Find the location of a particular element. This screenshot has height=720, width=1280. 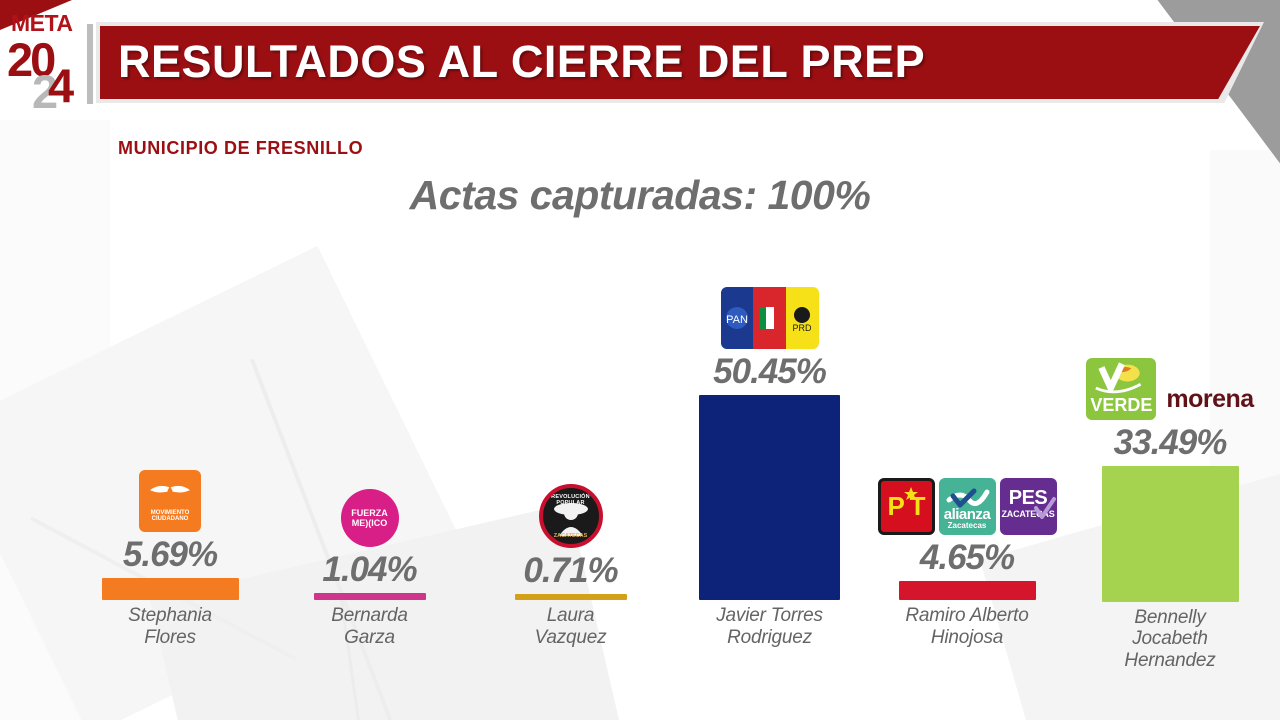

mc-label-line2: CIUDADANO is located at coordinates (170, 519).